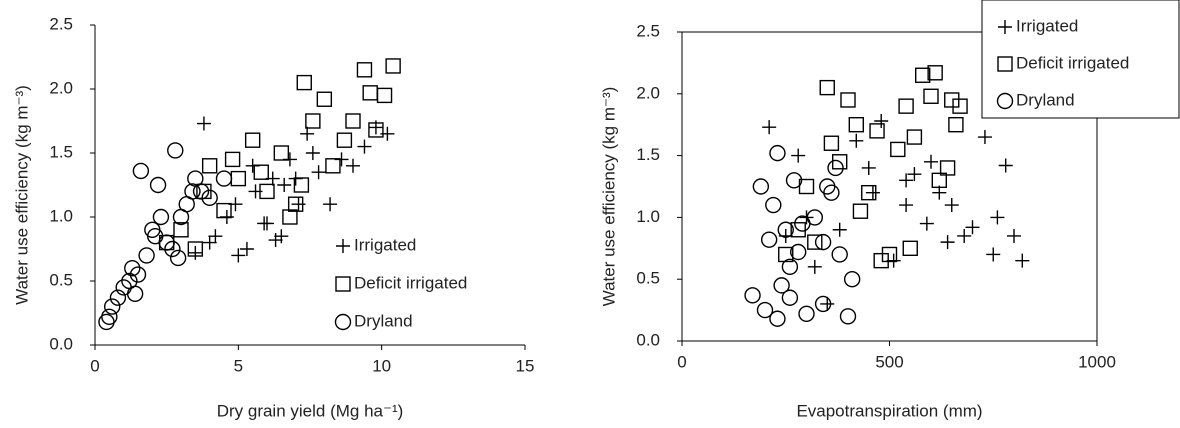 The width and height of the screenshot is (1180, 428). I want to click on x-tick-label: 15, so click(525, 365).